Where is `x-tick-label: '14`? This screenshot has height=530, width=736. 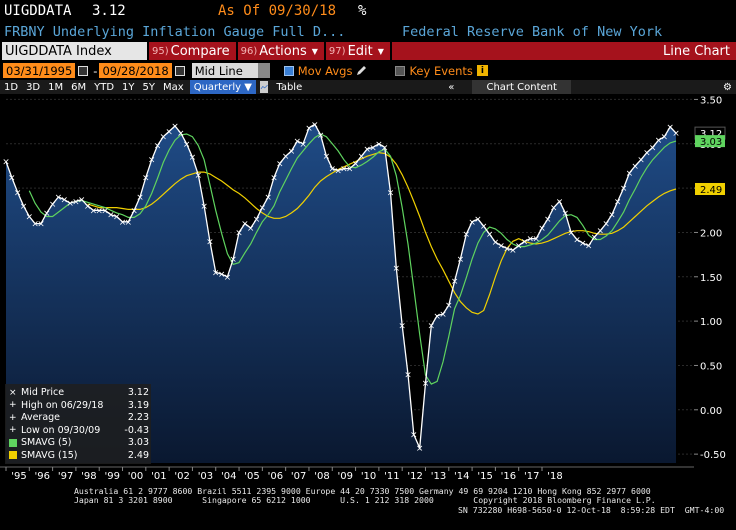 x-tick-label: '14 is located at coordinates (461, 476).